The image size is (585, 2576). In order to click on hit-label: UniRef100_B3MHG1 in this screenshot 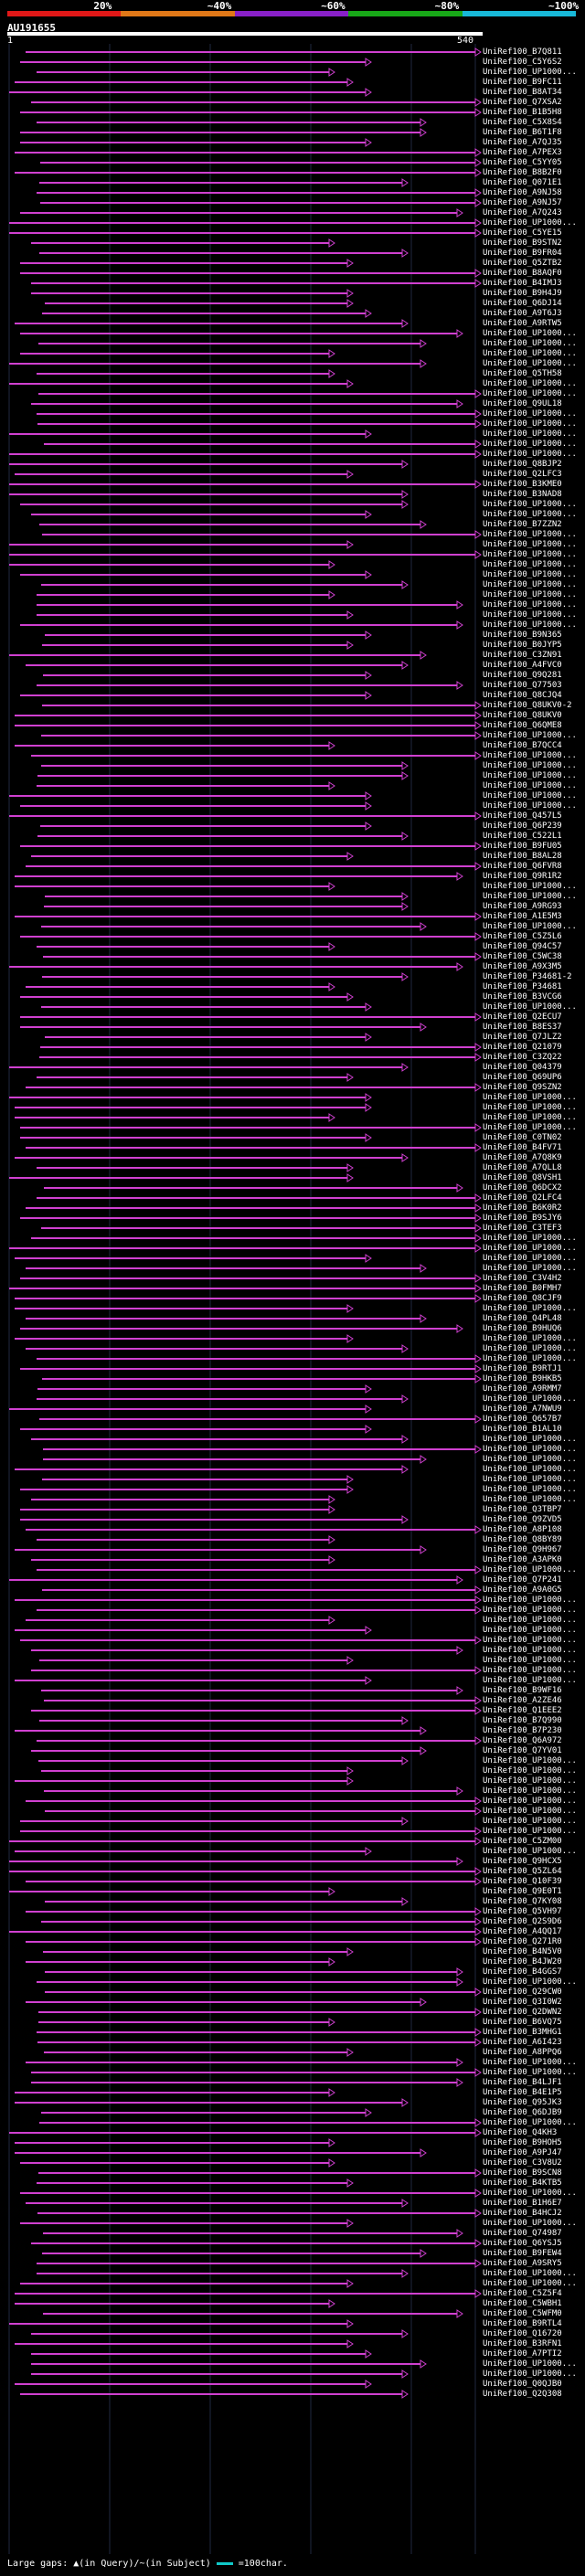, I will do `click(522, 2032)`.